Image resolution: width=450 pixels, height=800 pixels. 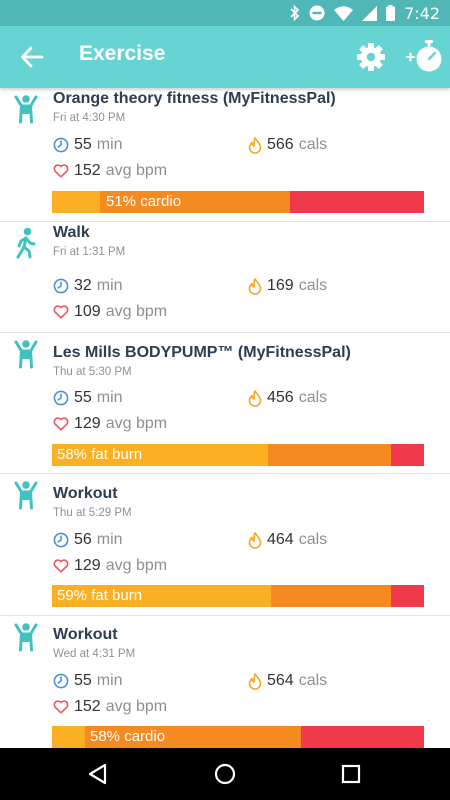 I want to click on exercise-time: Thu at 5:29 PM, so click(x=92, y=513).